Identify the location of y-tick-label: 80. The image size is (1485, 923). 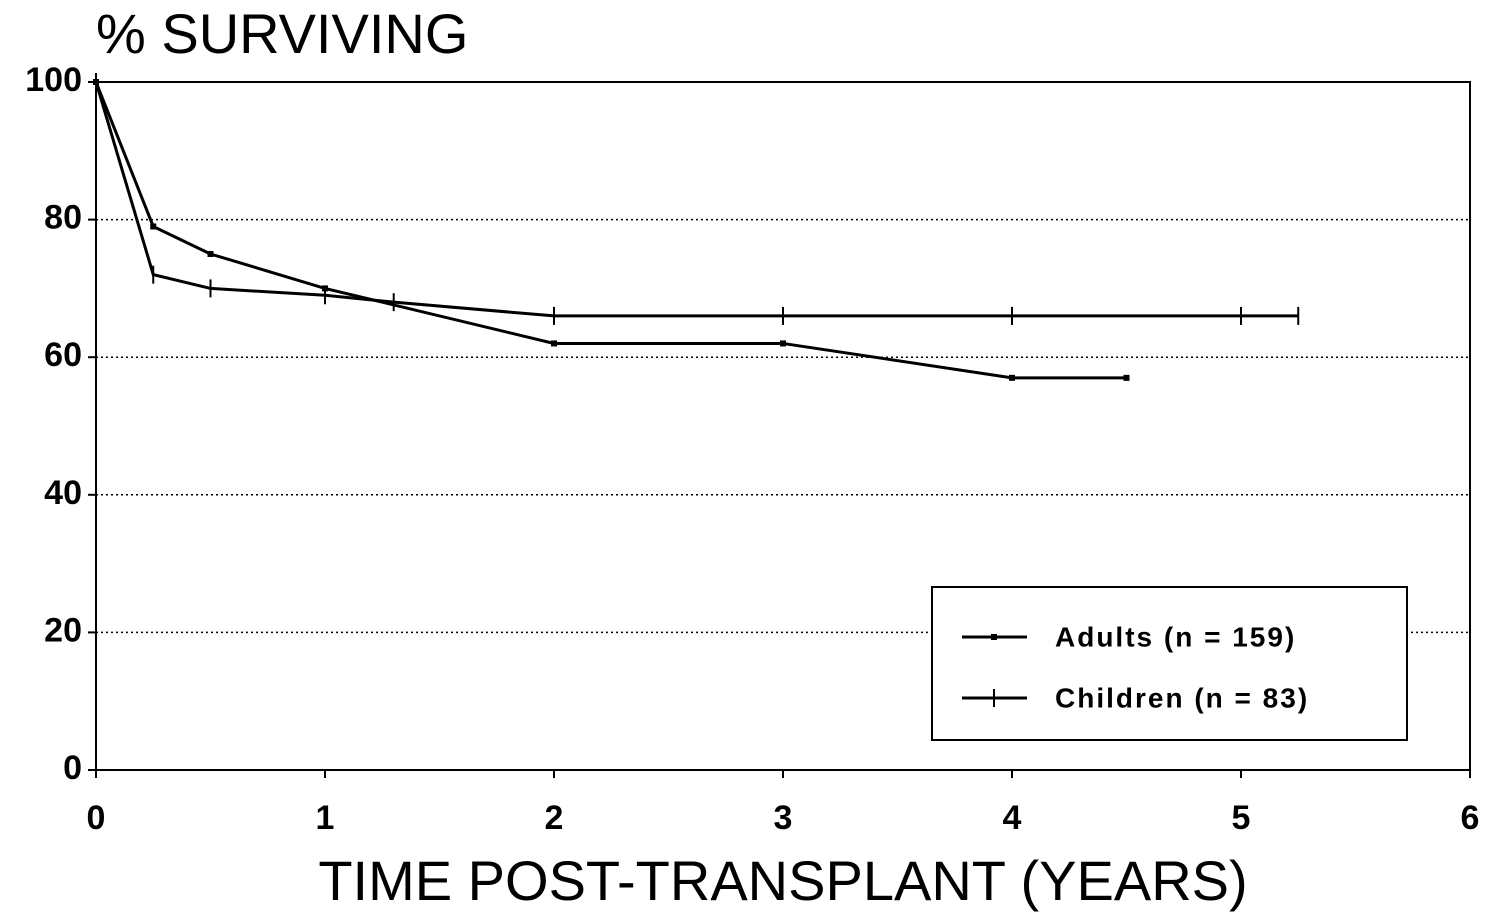
(63, 218).